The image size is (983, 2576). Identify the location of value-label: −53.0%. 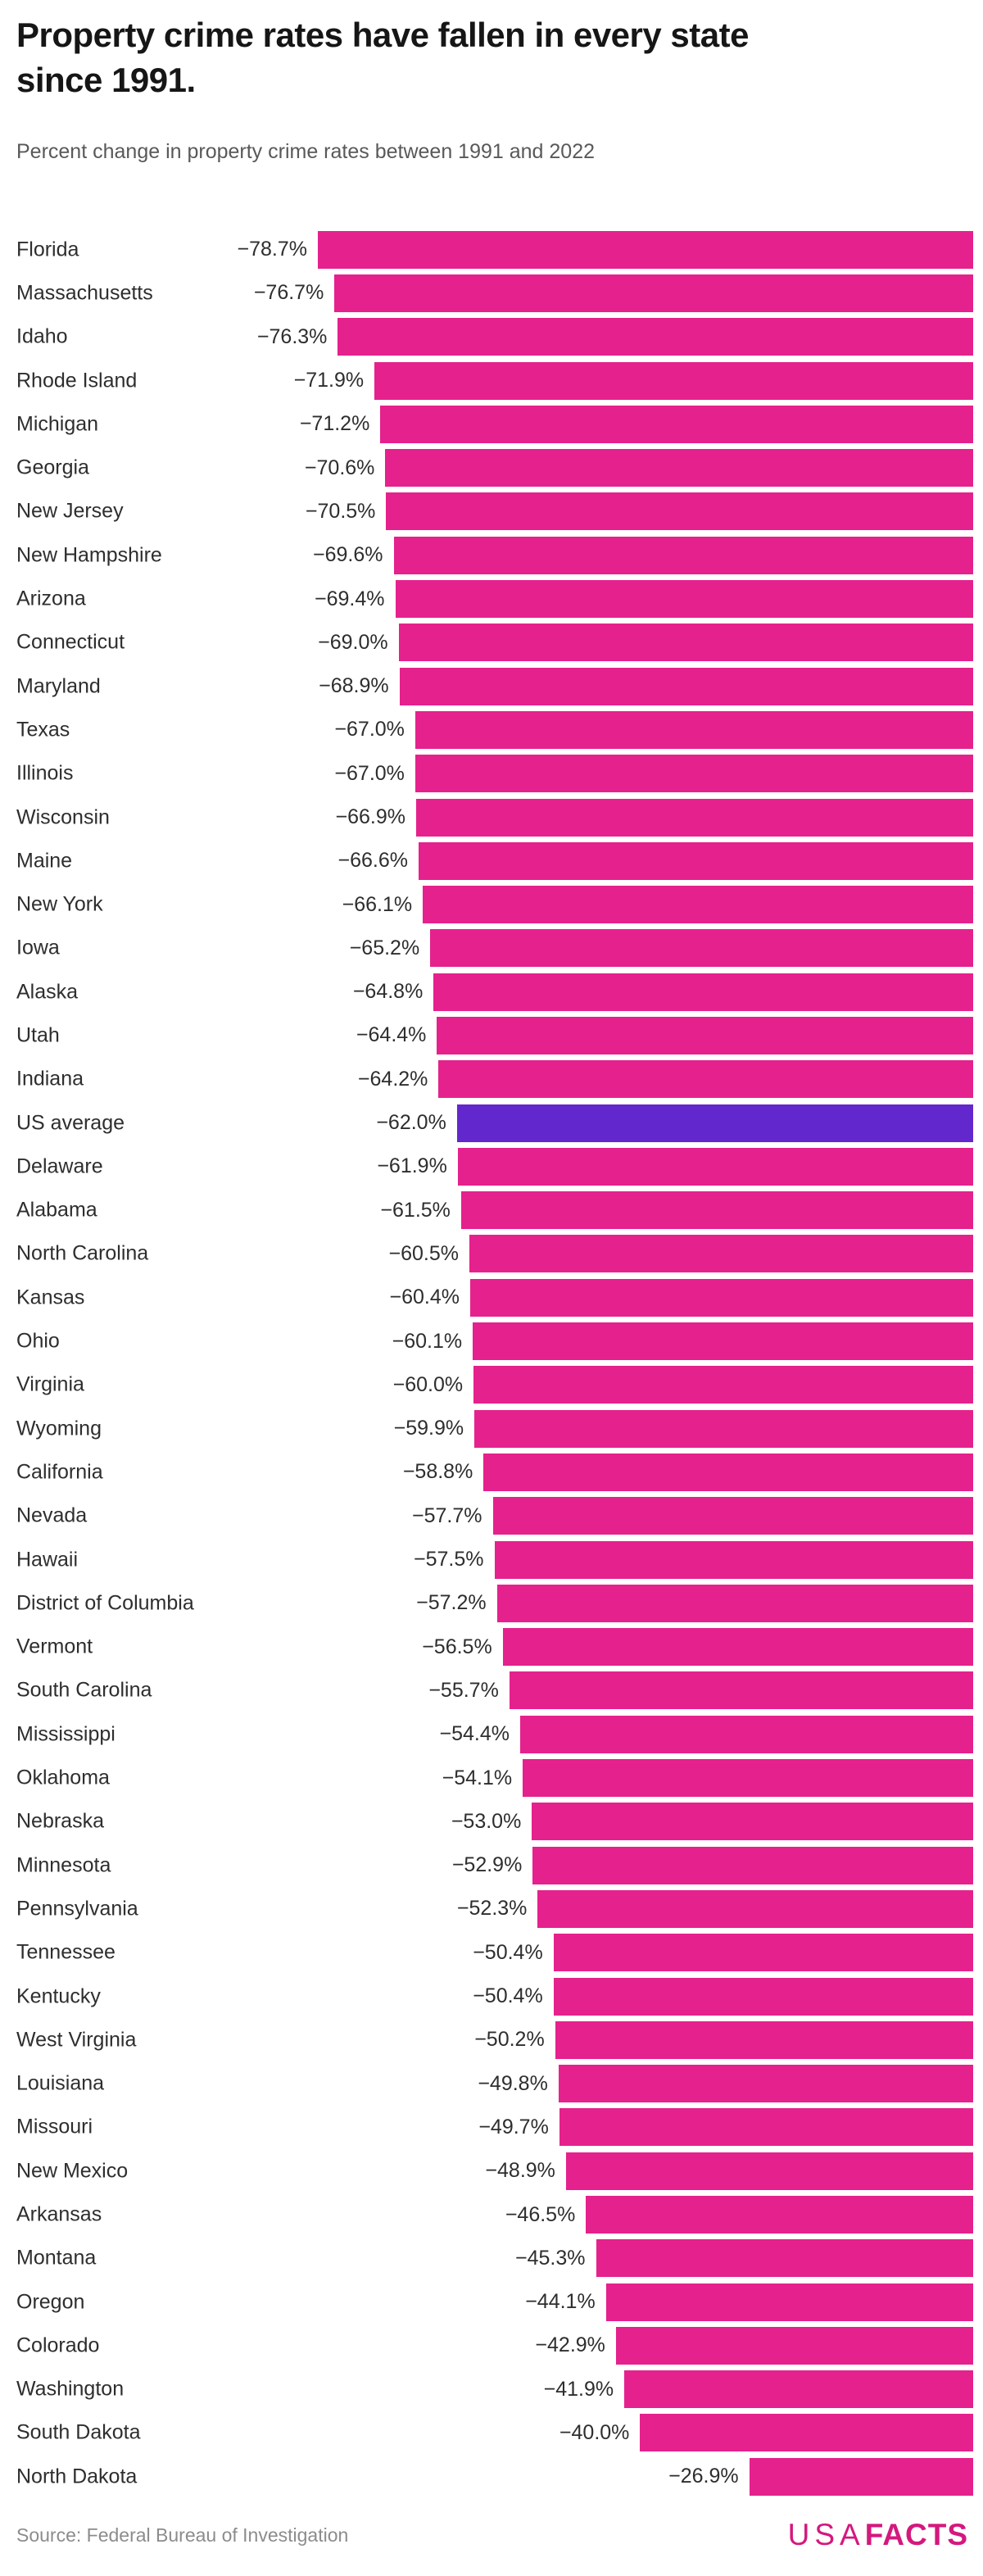
(486, 1821).